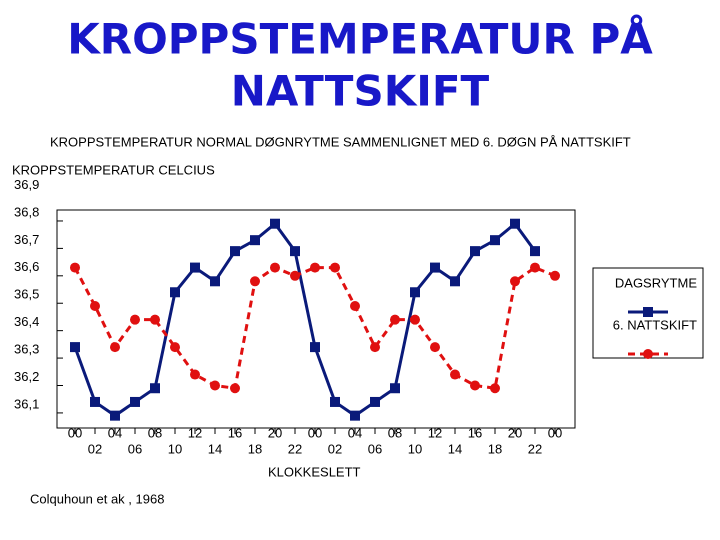 Image resolution: width=720 pixels, height=540 pixels. I want to click on y-tick-label: 36,1, so click(26, 403).